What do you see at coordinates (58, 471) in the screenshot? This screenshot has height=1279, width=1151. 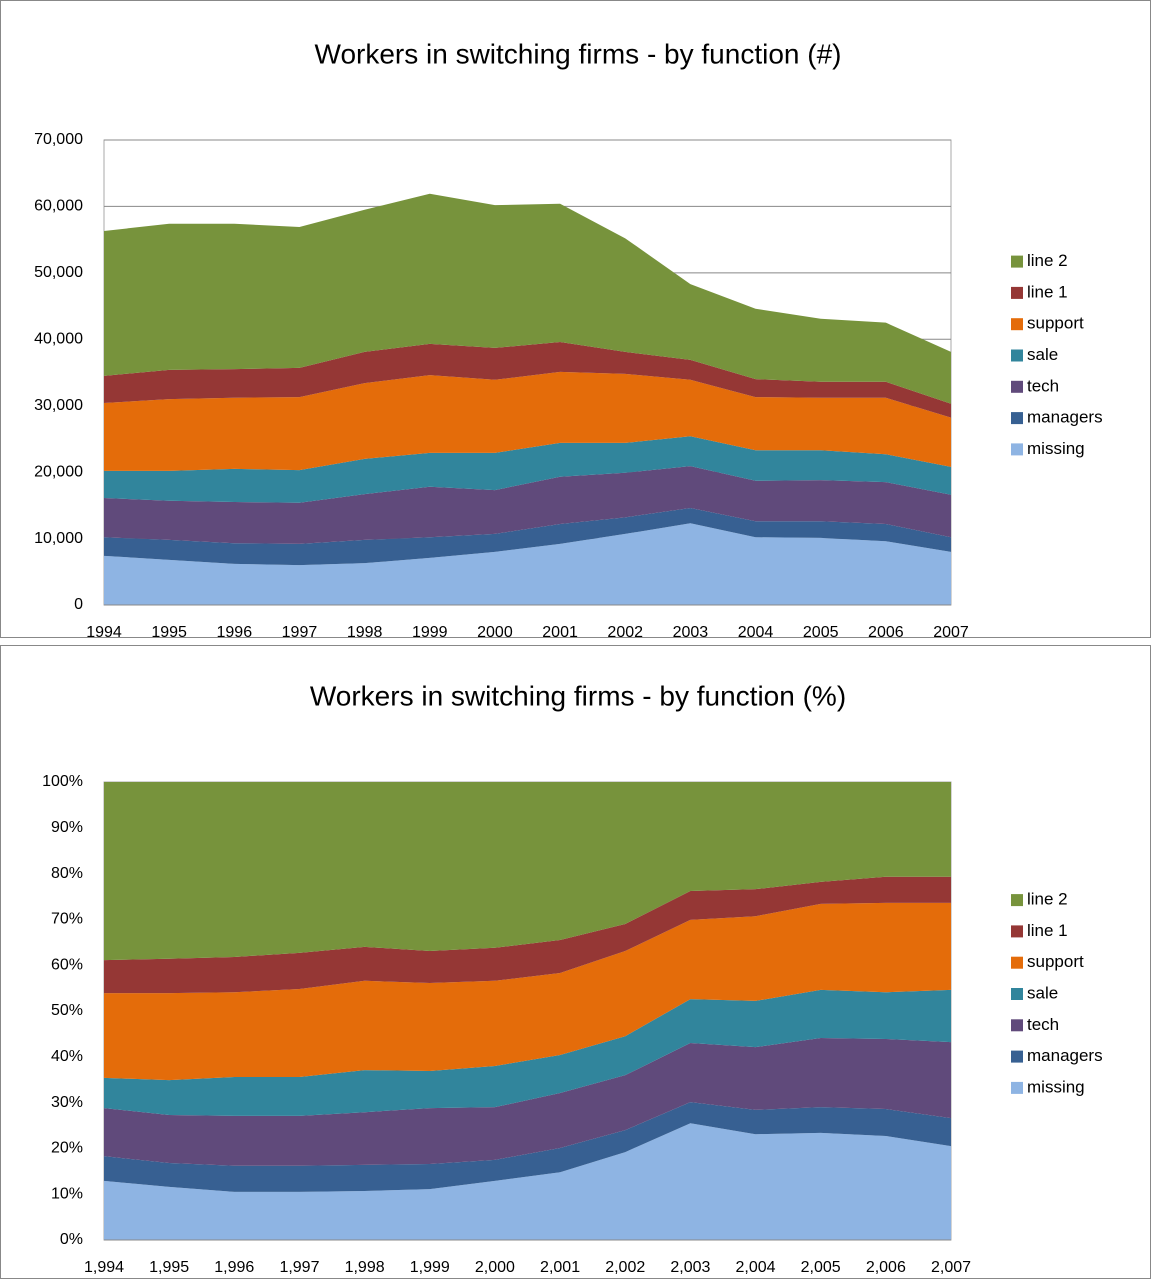 I see `y-tick-label: 20,000` at bounding box center [58, 471].